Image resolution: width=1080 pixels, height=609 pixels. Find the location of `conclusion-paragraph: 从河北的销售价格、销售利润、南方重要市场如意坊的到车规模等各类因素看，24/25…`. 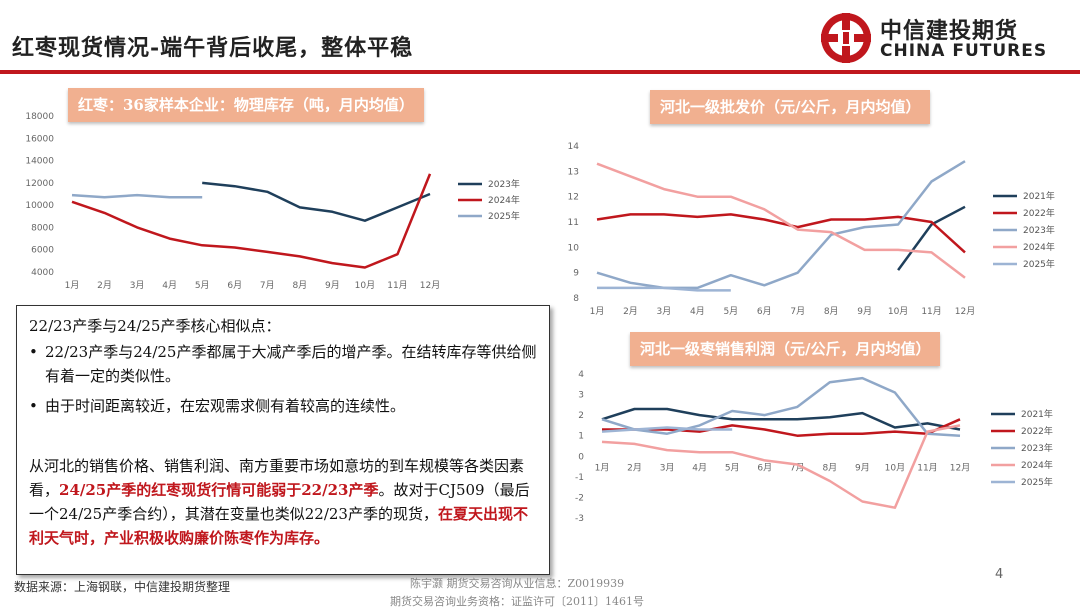

conclusion-paragraph: 从河北的销售价格、销售利润、南方重要市场如意坊的到车规模等各类因素看，24/25… is located at coordinates (285, 502).